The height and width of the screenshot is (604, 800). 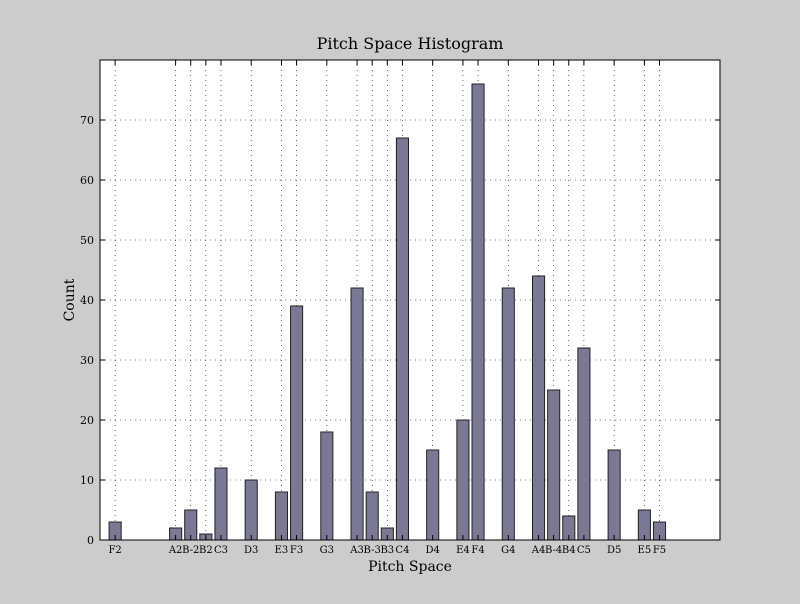 What do you see at coordinates (508, 414) in the screenshot?
I see `bar-g4` at bounding box center [508, 414].